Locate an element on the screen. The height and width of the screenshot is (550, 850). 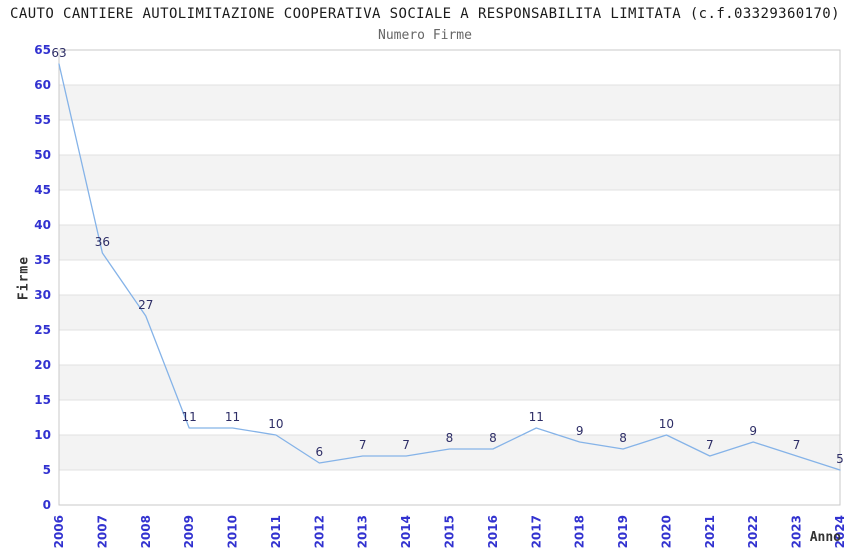
x-tick-label: 2015 is located at coordinates (450, 531).